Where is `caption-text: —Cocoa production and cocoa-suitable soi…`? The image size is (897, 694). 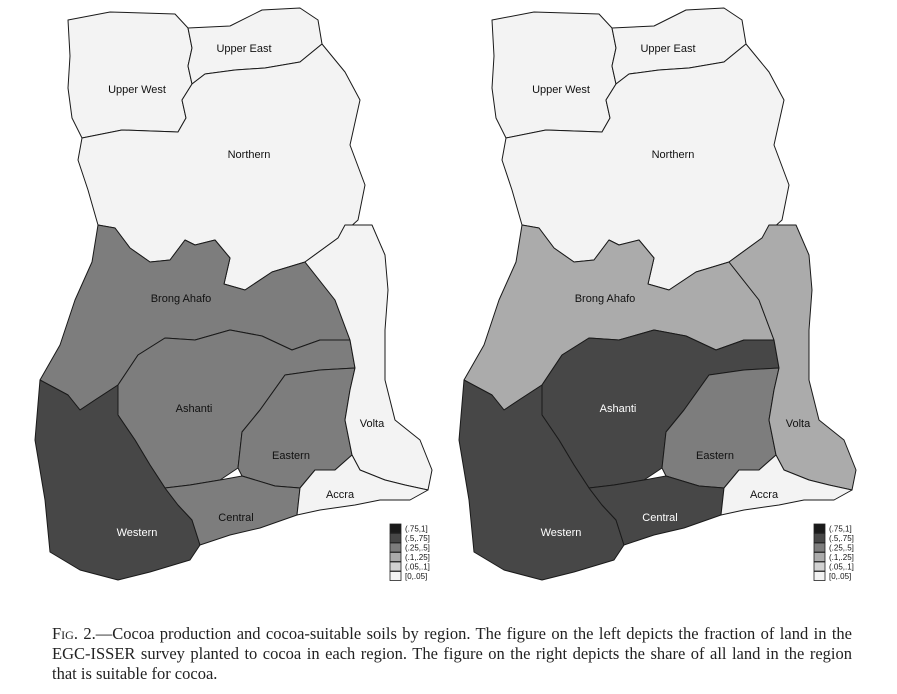
caption-text: —Cocoa production and cocoa-suitable soi… is located at coordinates (452, 653).